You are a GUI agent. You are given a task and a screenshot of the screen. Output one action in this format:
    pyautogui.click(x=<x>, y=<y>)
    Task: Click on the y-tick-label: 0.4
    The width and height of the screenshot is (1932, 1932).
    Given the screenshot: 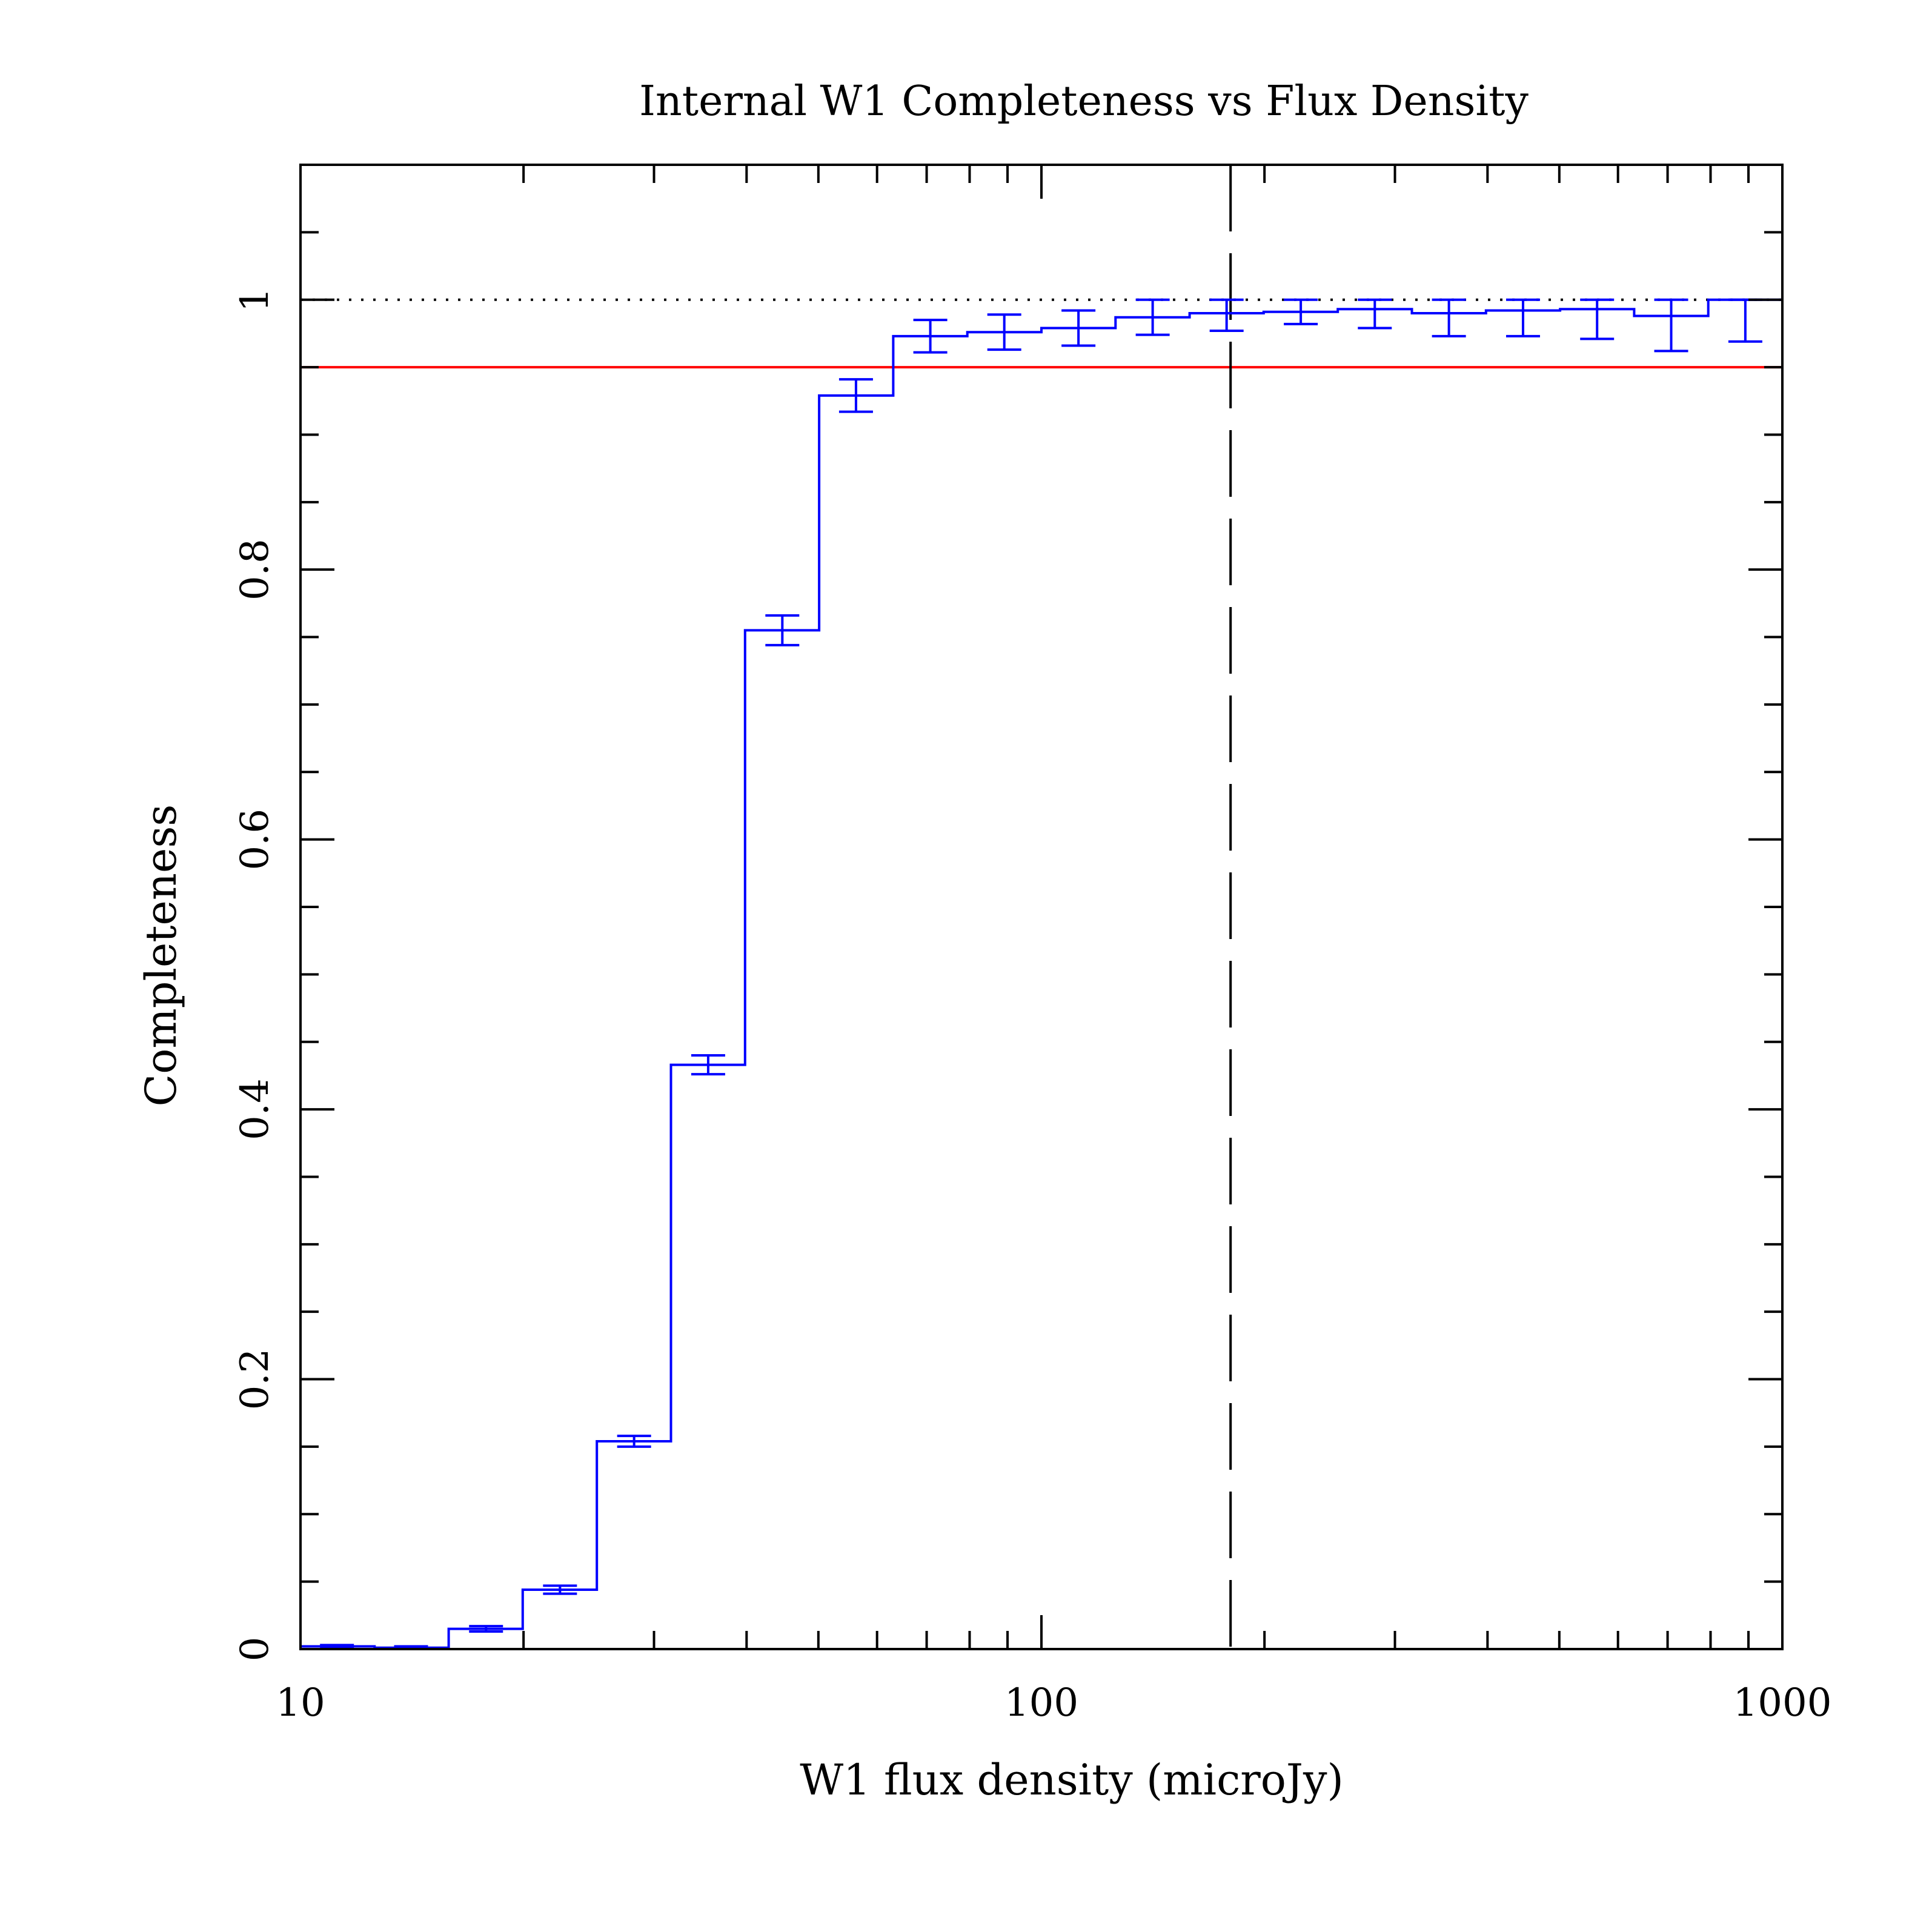 What is the action you would take?
    pyautogui.click(x=255, y=1109)
    